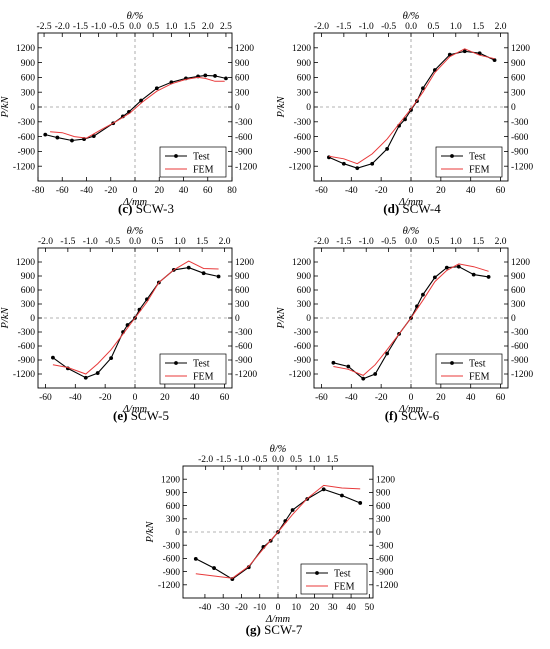  Describe the element at coordinates (303, 153) in the screenshot. I see `y-tick-label: -900` at that location.